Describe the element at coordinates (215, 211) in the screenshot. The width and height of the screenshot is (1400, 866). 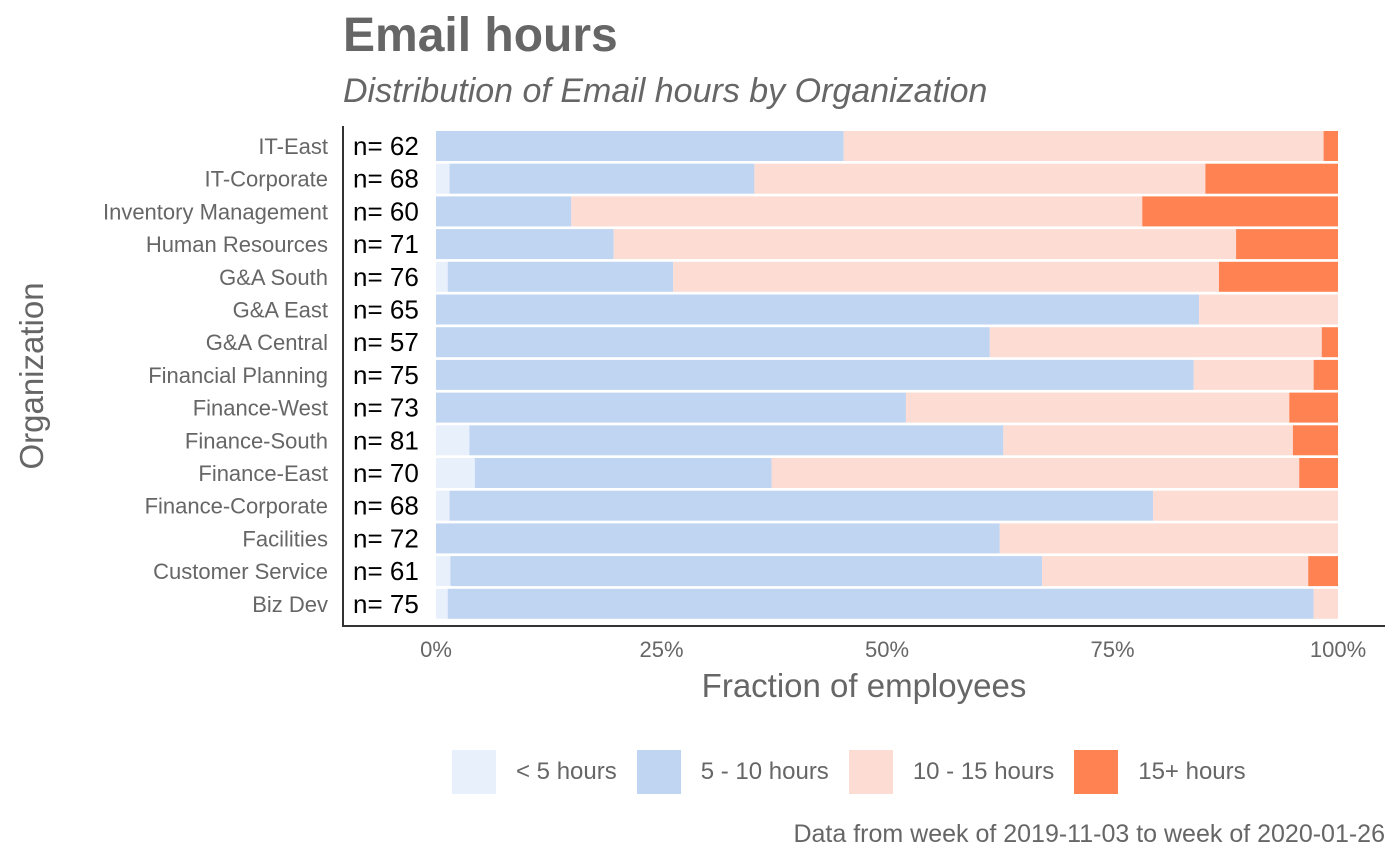
I see `y-tick-label: Inventory Management` at that location.